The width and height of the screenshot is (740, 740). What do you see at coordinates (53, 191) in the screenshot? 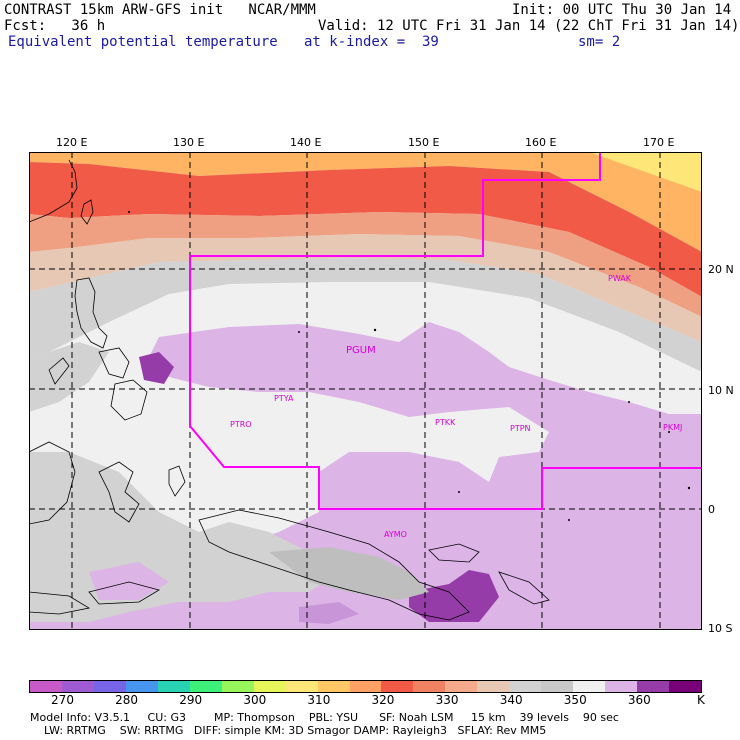
I see `coast-china` at bounding box center [53, 191].